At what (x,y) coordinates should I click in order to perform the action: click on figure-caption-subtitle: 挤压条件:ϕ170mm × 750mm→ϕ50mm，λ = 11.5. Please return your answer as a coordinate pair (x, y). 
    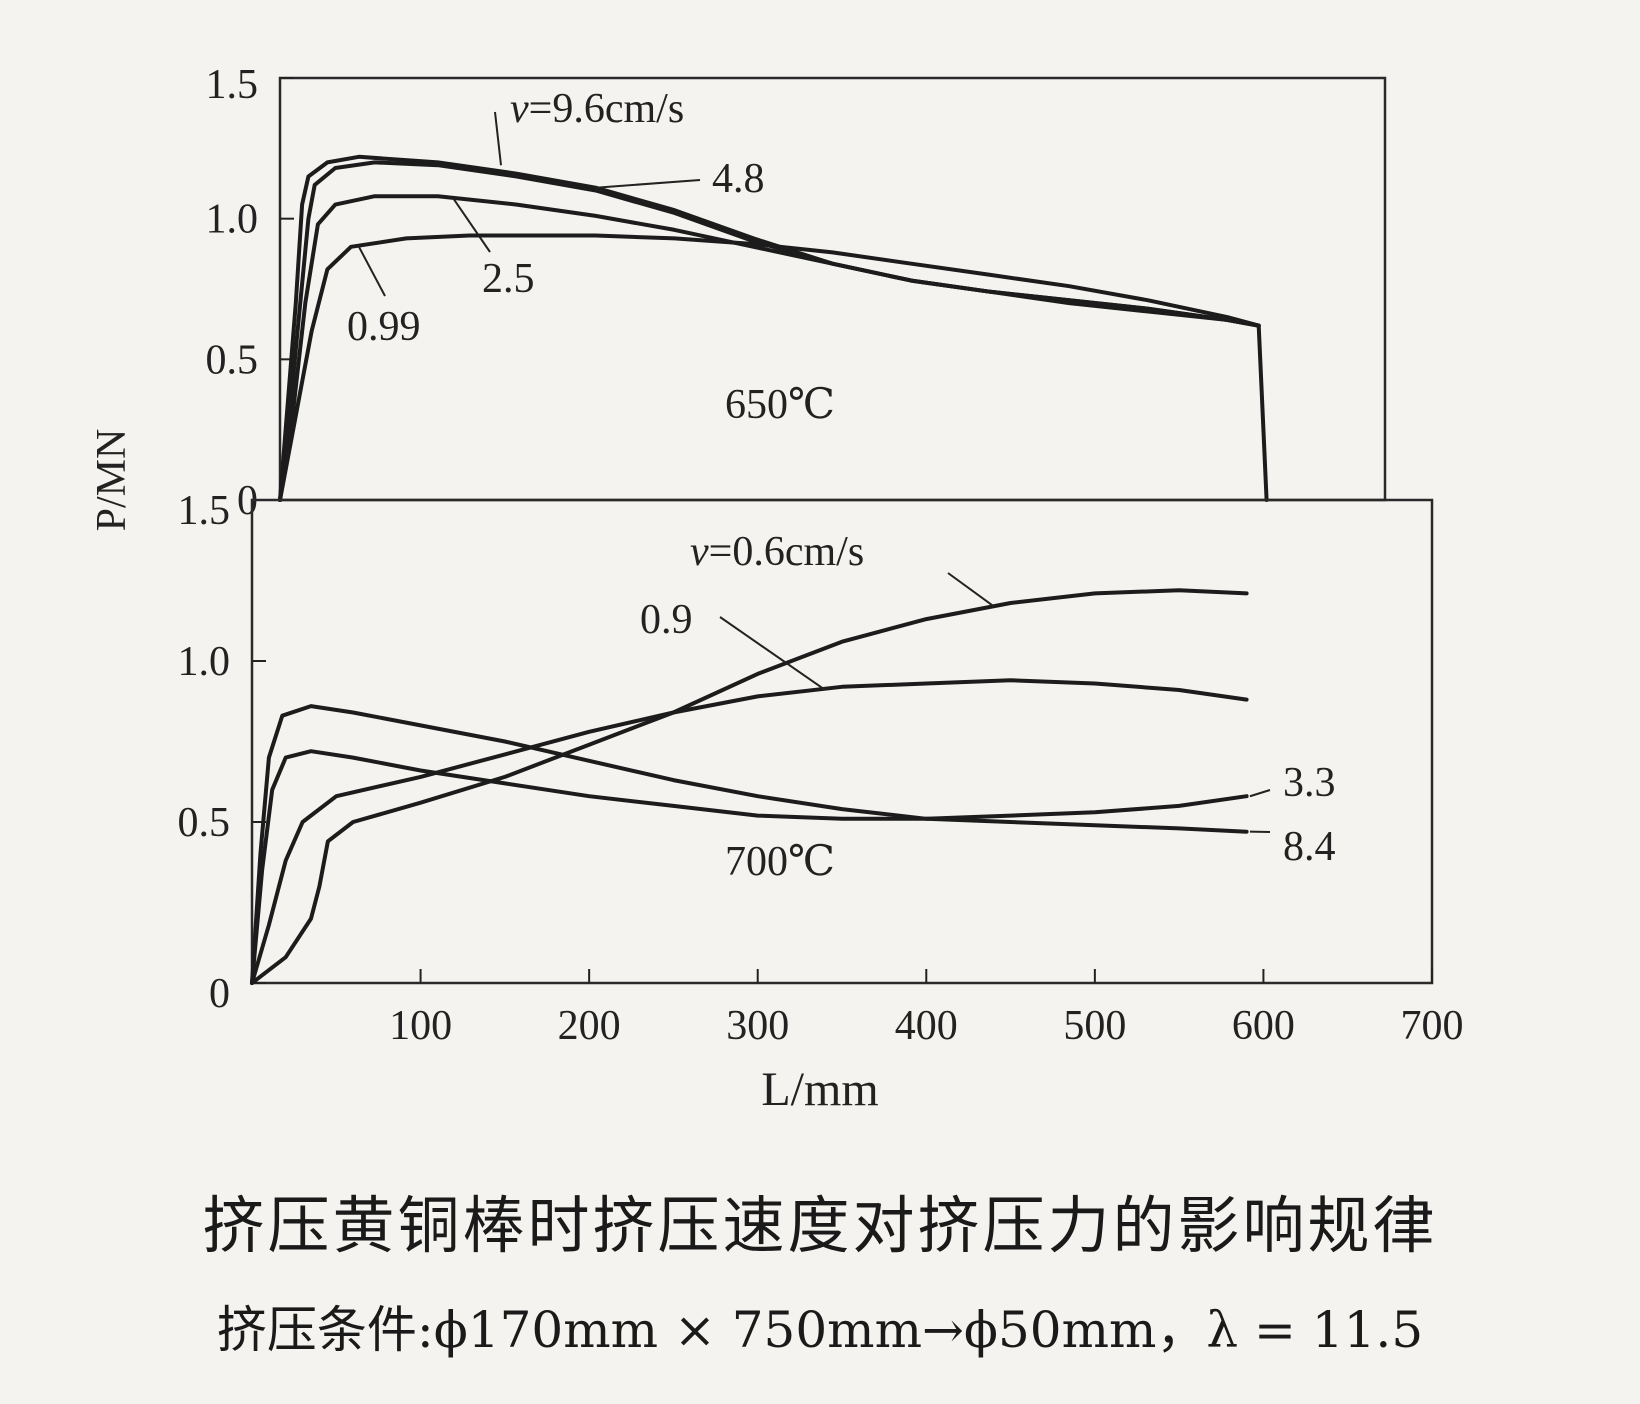
    Looking at the image, I should click on (820, 1330).